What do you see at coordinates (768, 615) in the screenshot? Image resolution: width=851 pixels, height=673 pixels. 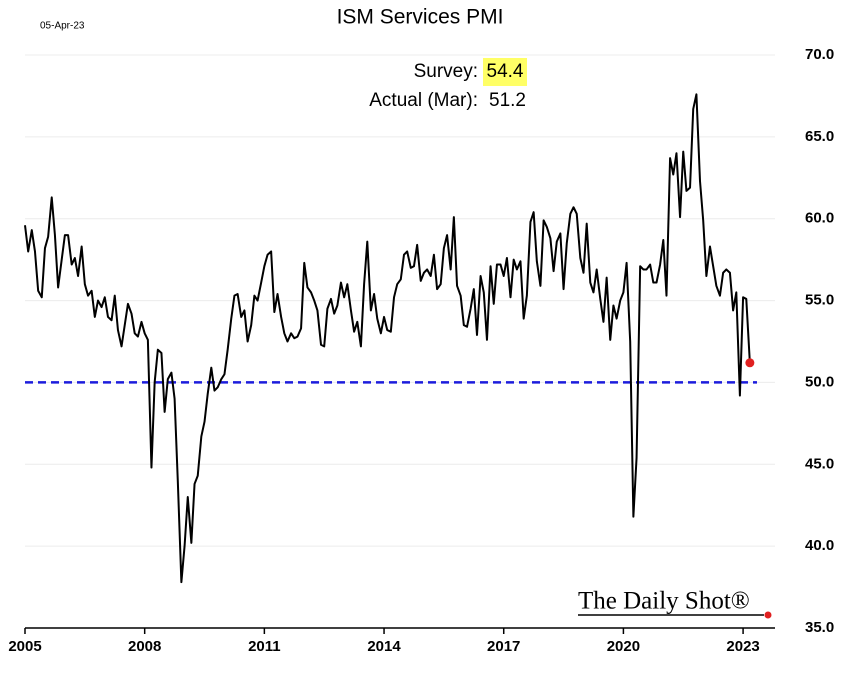 I see `brand-dot` at bounding box center [768, 615].